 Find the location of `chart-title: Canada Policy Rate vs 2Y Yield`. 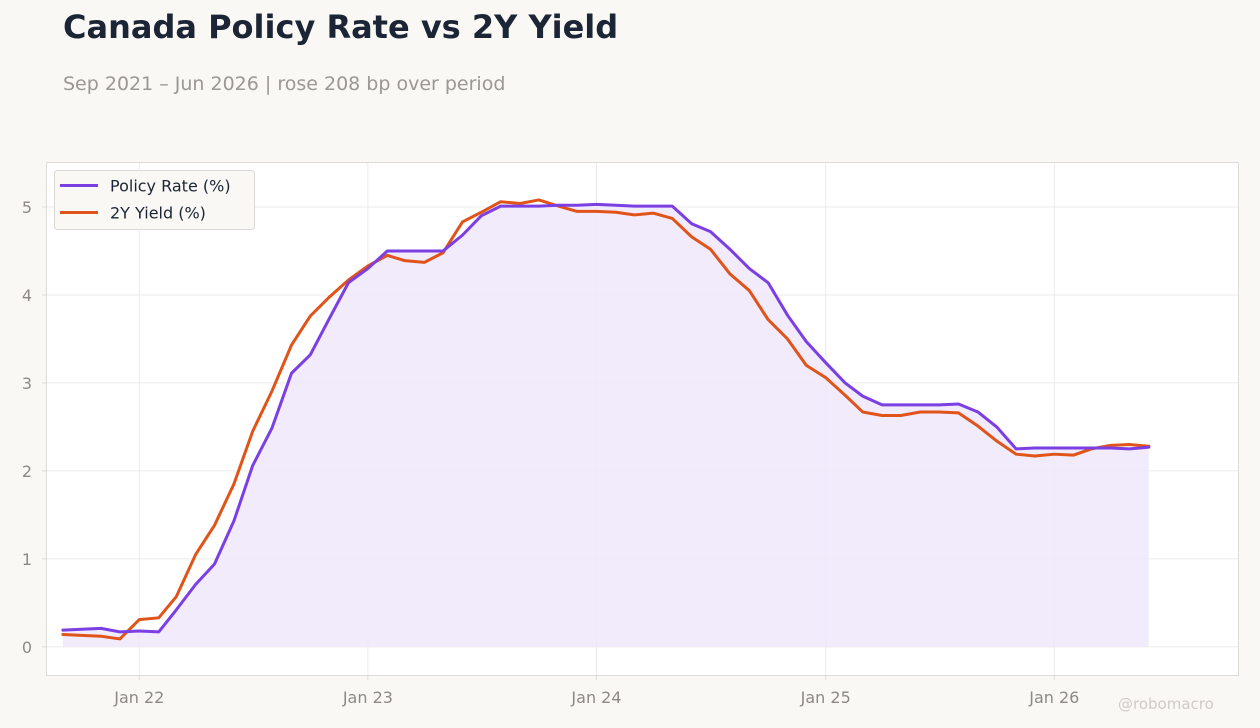

chart-title: Canada Policy Rate vs 2Y Yield is located at coordinates (341, 27).